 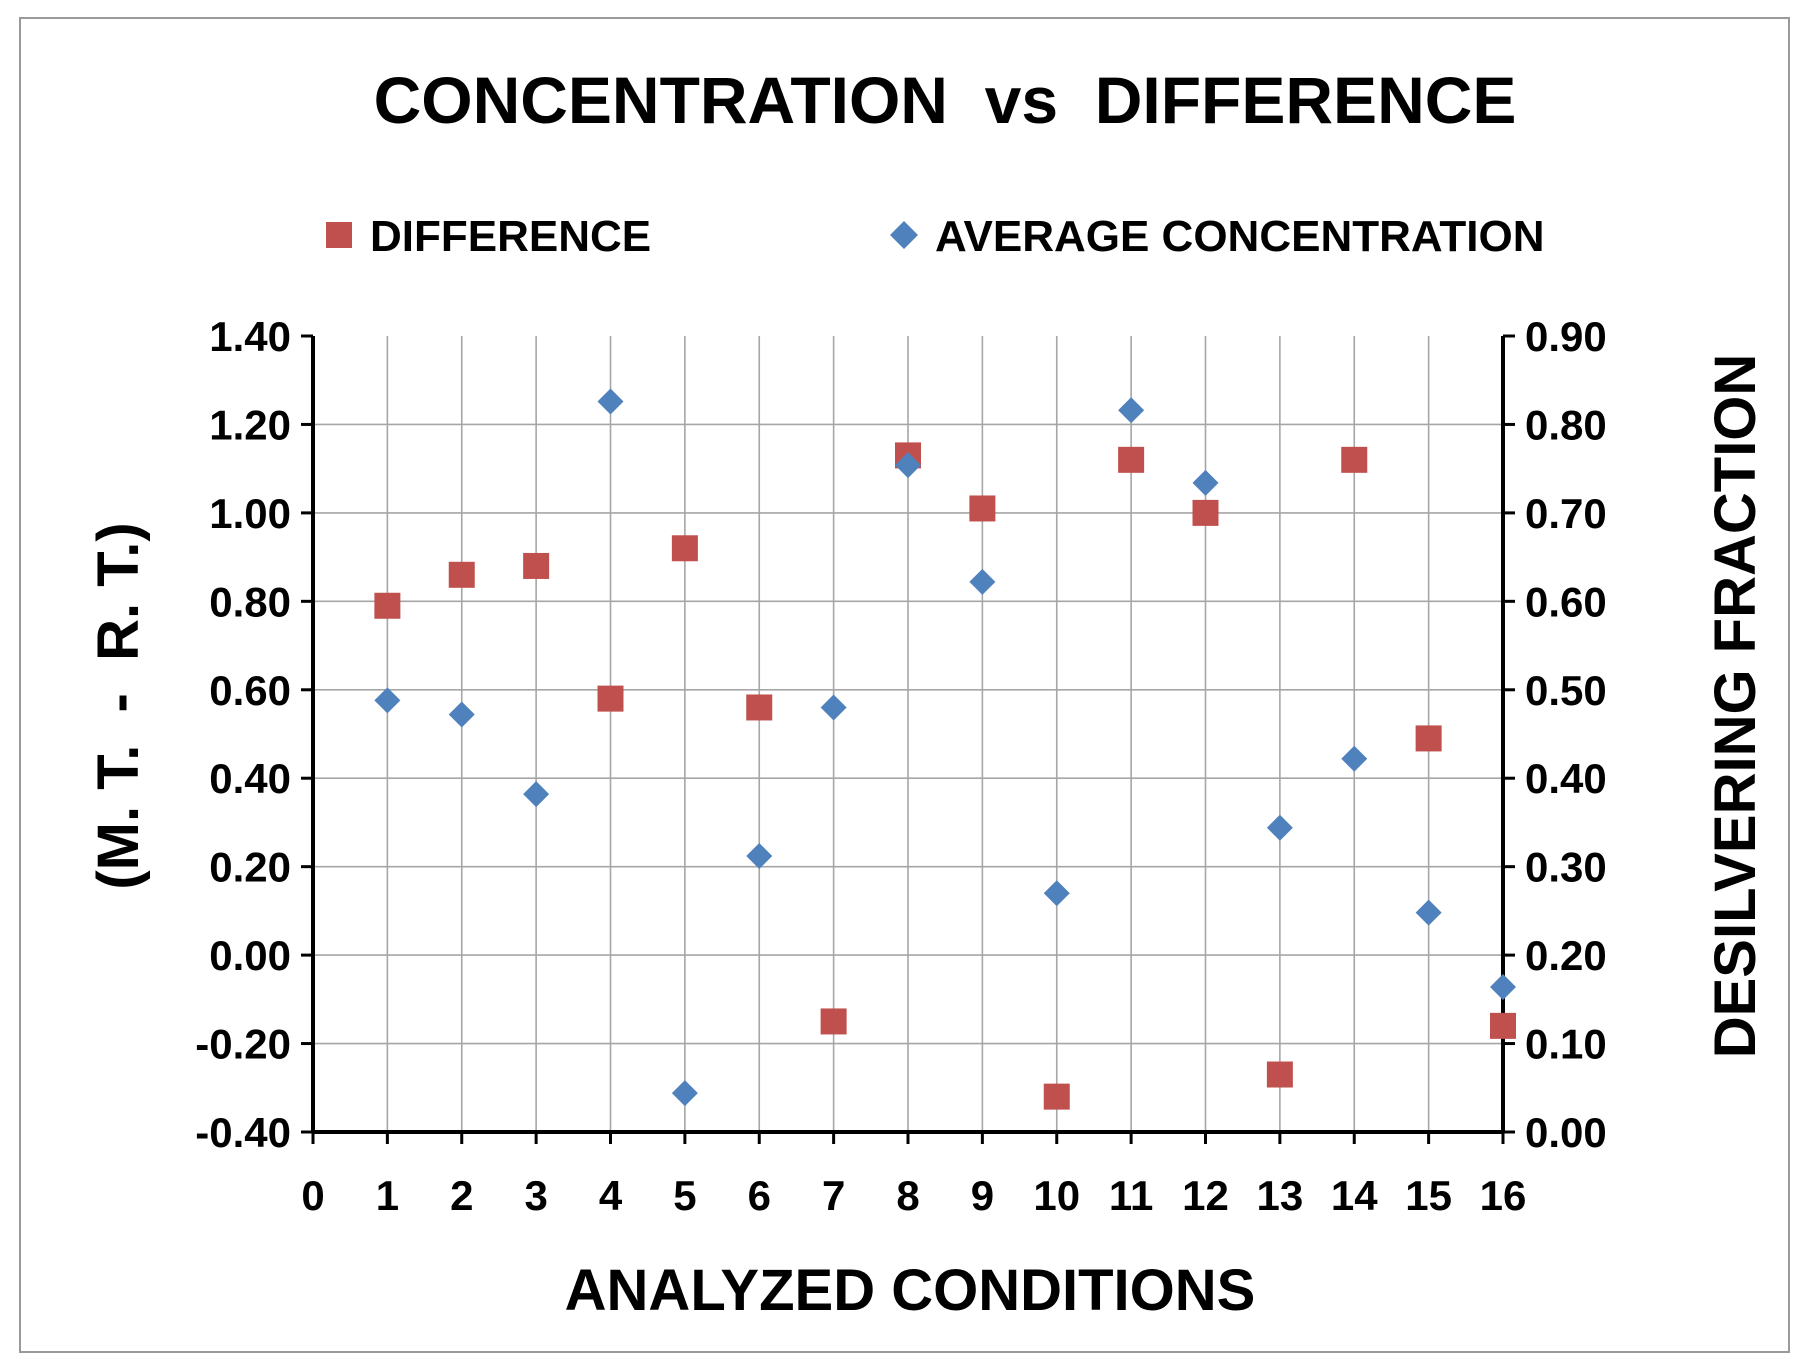 I want to click on y-right-tick-label: 0.80, so click(x=1566, y=424).